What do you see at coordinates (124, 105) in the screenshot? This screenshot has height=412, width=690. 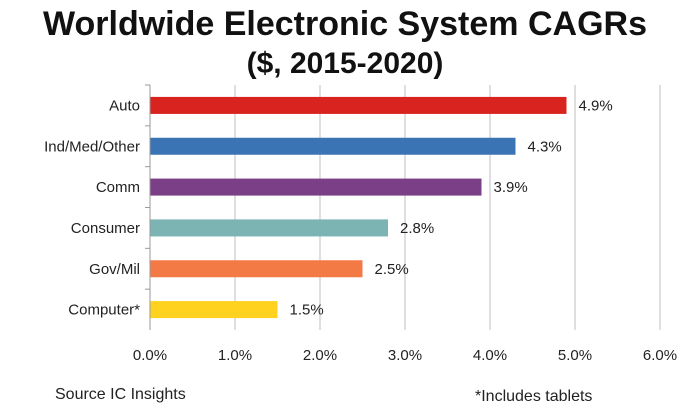 I see `category-label: Auto` at bounding box center [124, 105].